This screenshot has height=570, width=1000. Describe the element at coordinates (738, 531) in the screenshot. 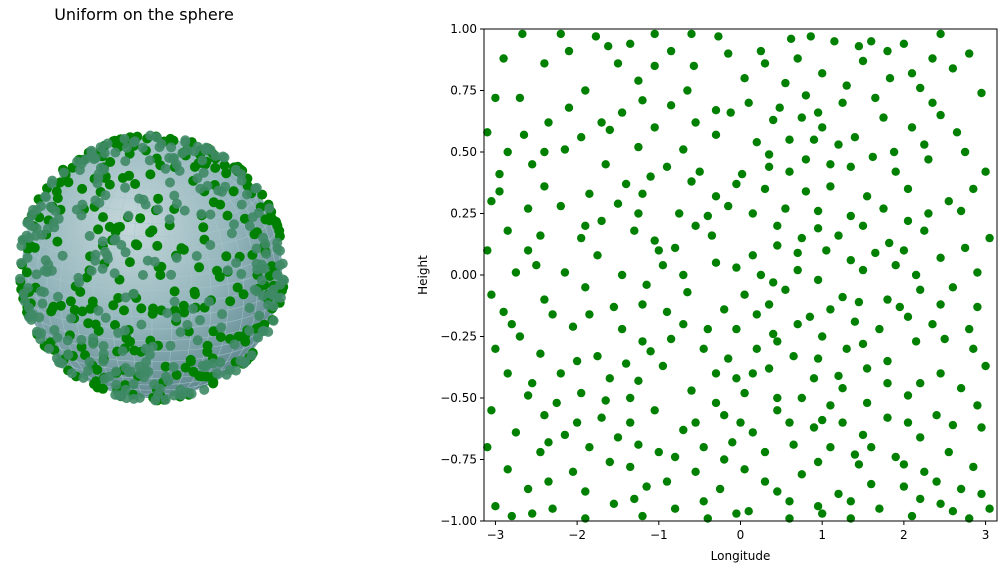

I see `x-axis: −3 −2 −1 0 1 2 3` at that location.